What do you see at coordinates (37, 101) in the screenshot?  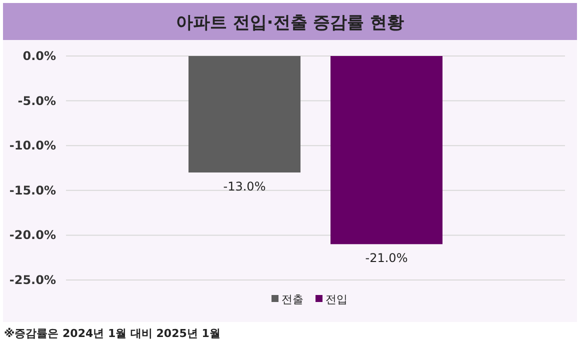 I see `y-tick-label: -5.0%` at bounding box center [37, 101].